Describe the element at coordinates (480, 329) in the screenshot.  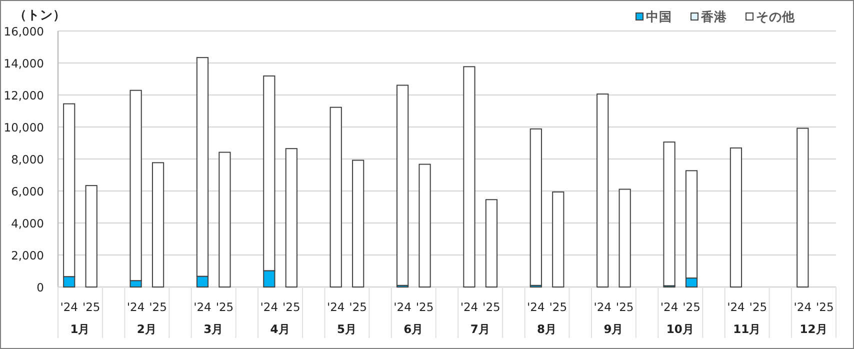
I see `text: 7月` at that location.